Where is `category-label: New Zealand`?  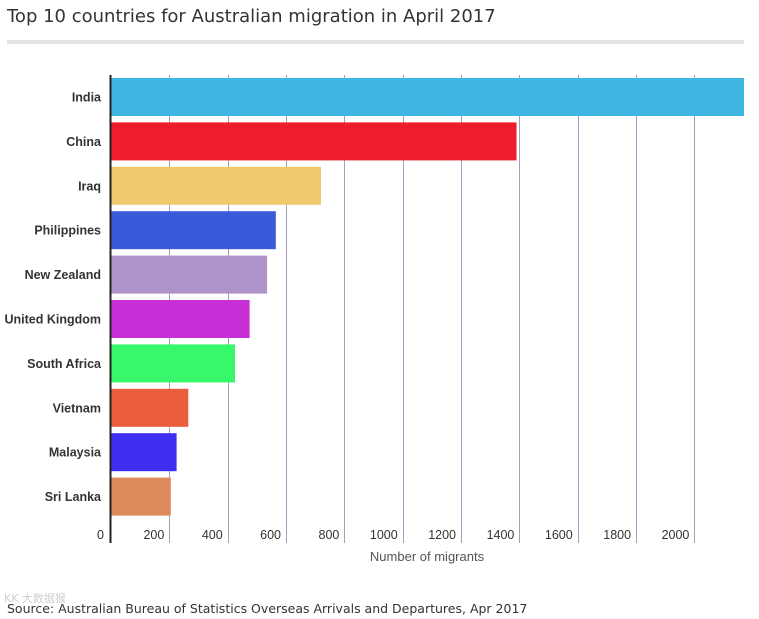 category-label: New Zealand is located at coordinates (63, 275).